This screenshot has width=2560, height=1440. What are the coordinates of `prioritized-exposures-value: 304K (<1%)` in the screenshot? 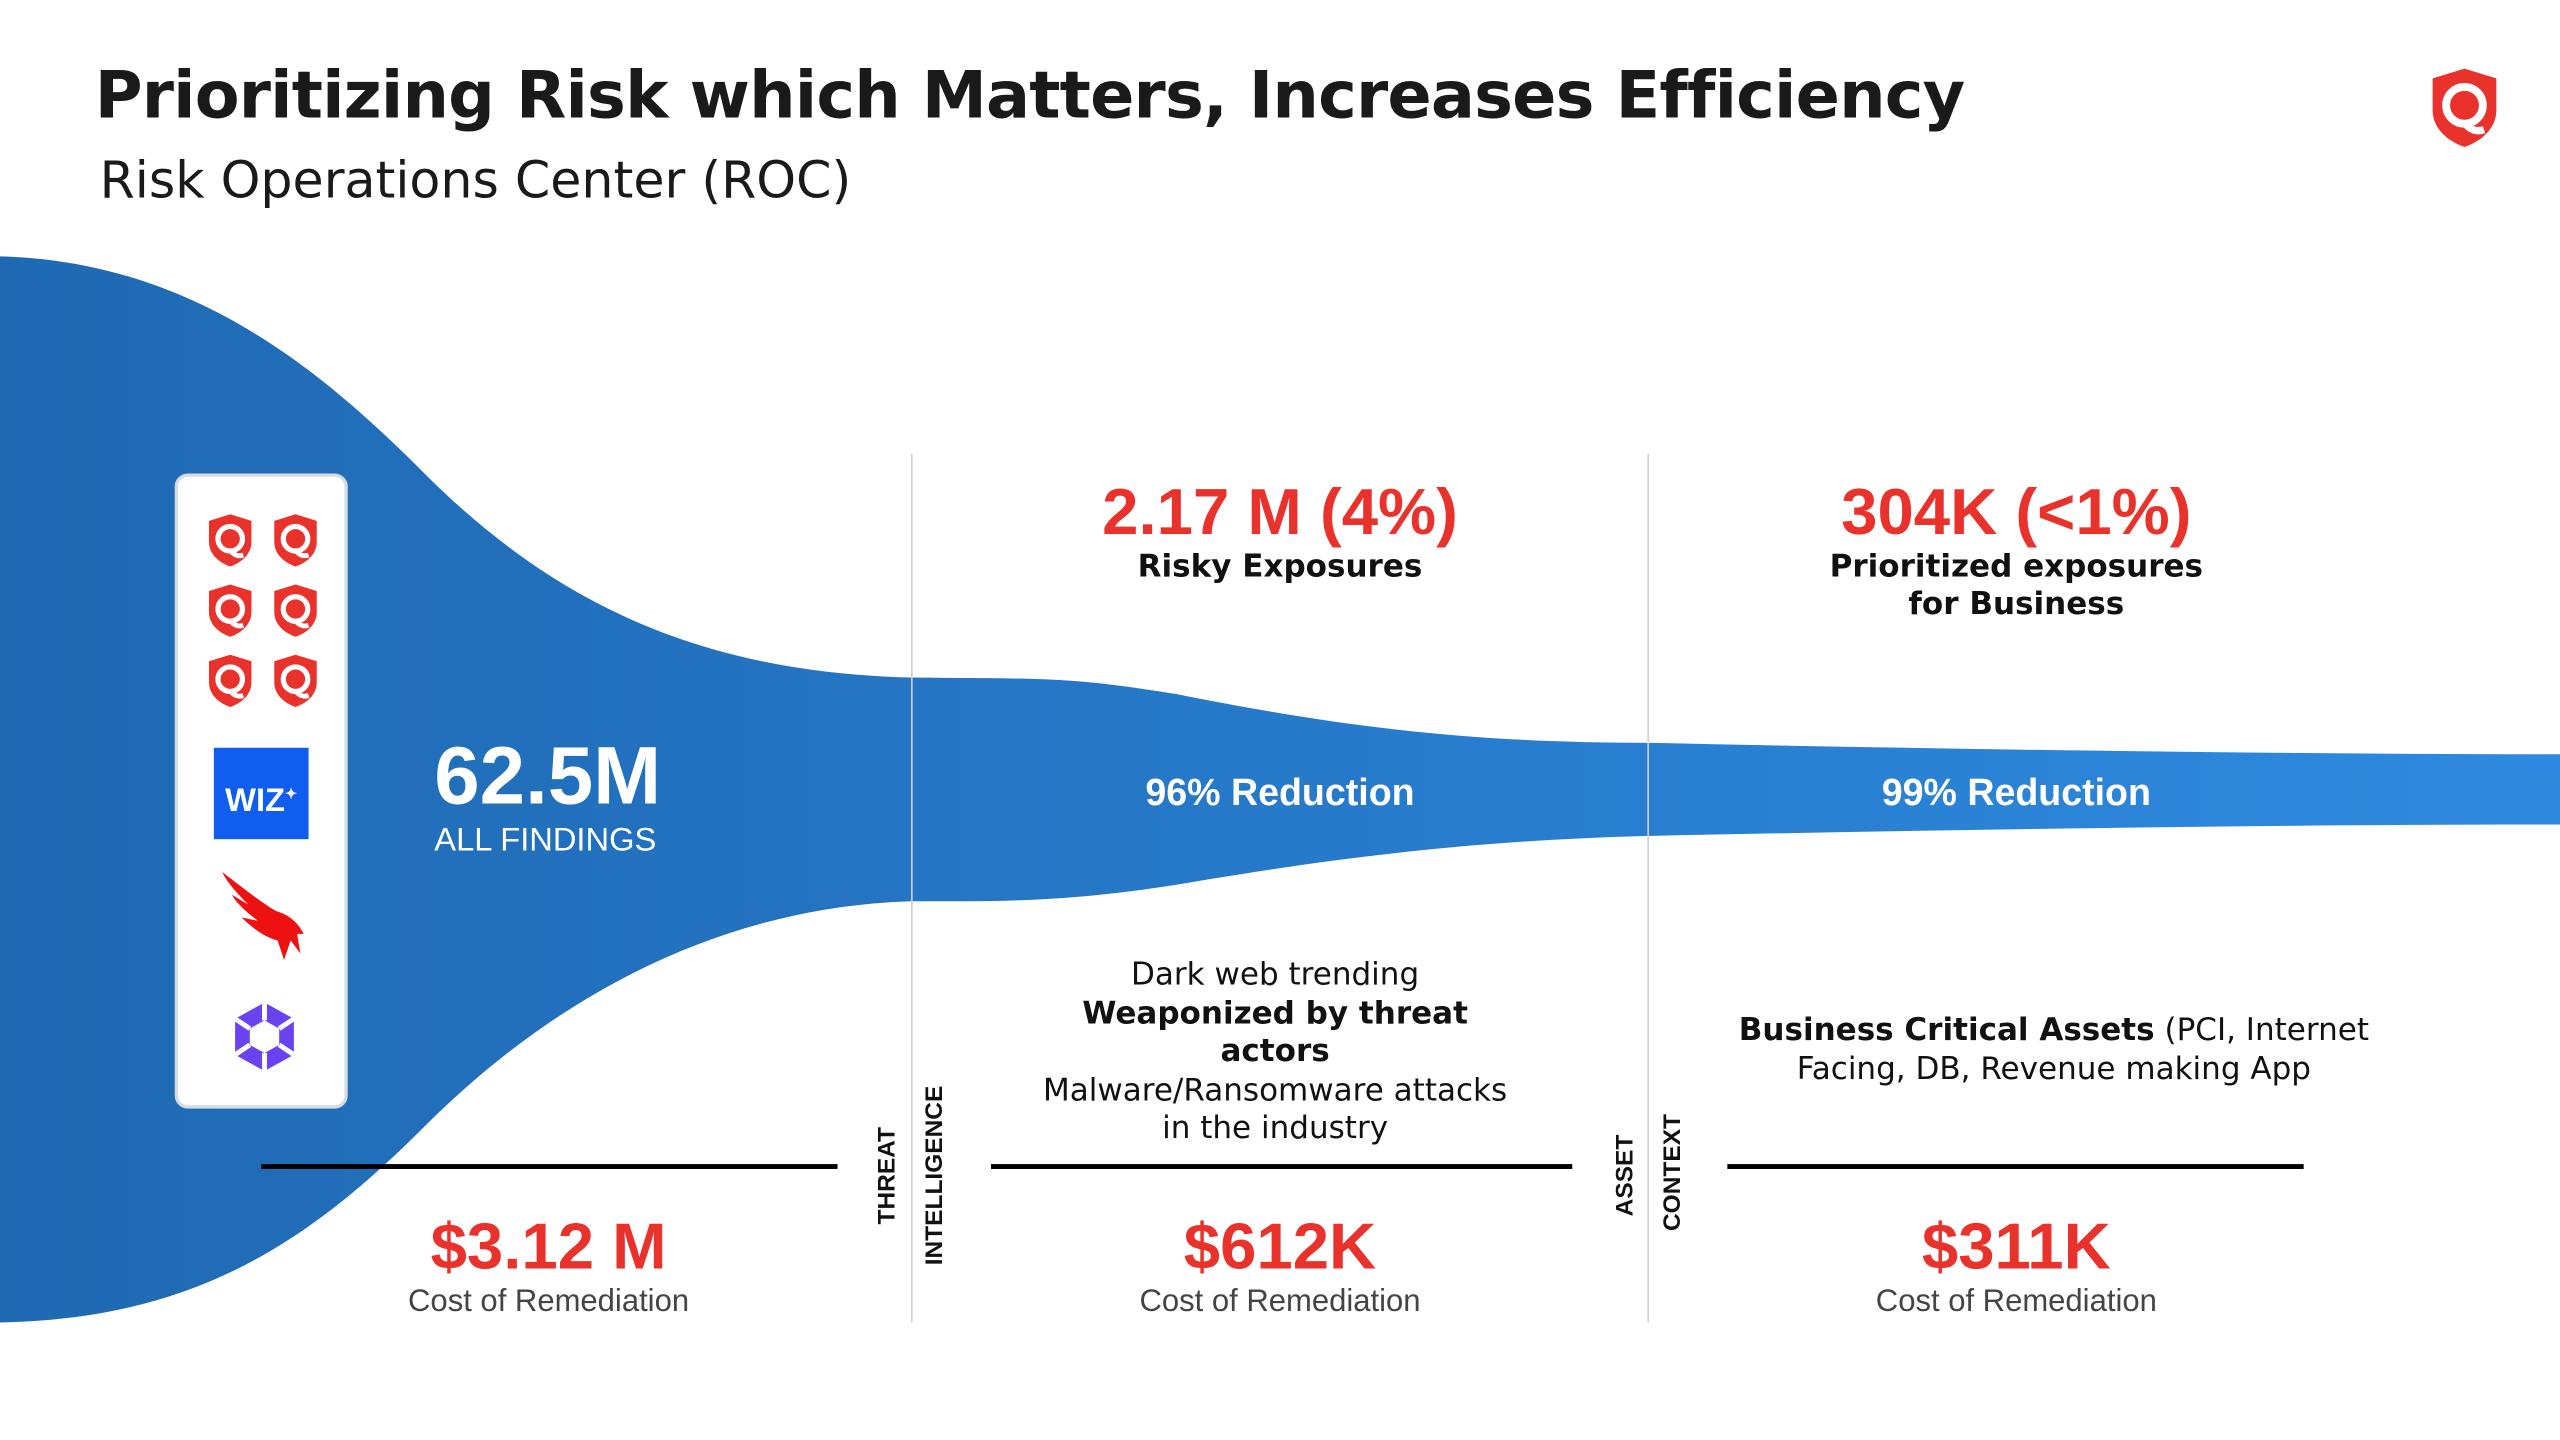 It's located at (2016, 512).